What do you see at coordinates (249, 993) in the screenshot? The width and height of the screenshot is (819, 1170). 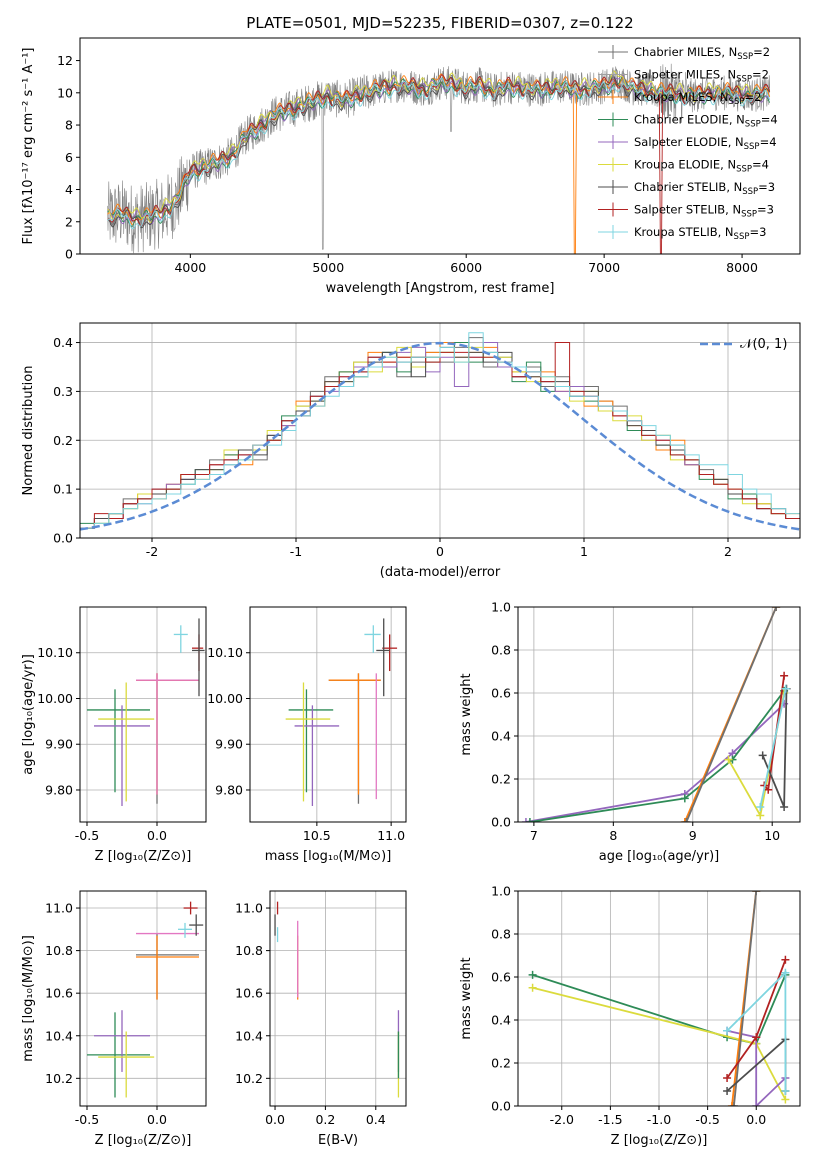 I see `mass-vs-EBV-ytick-label: 10.6` at bounding box center [249, 993].